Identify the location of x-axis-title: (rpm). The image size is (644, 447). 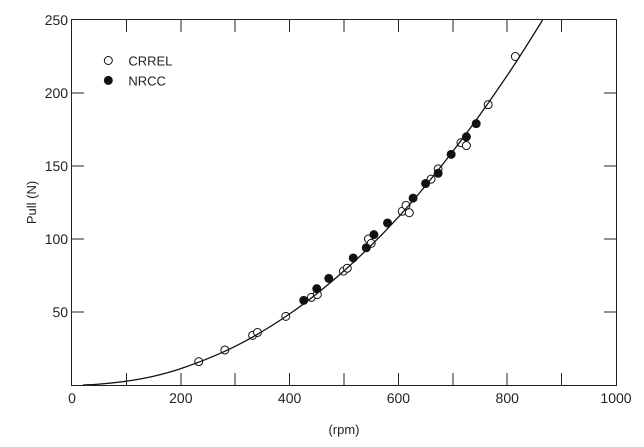
(344, 430).